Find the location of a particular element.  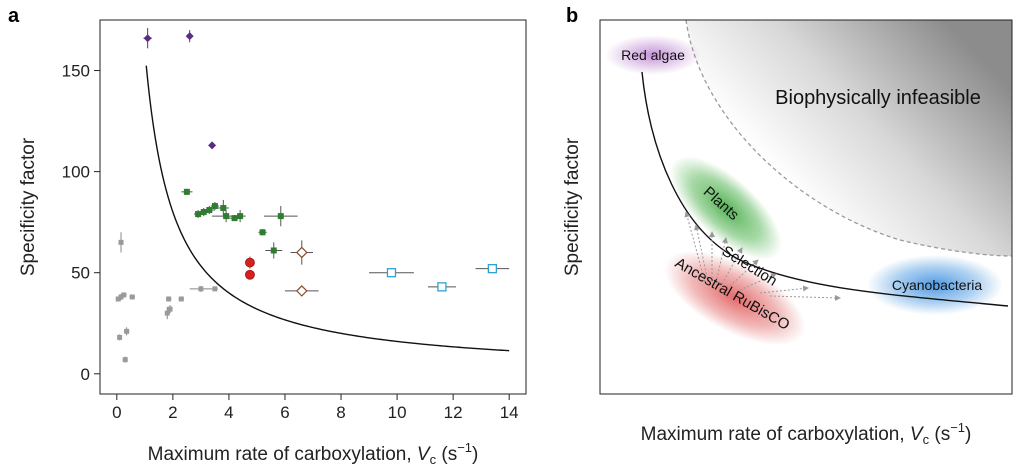

panel-a-xlabel-sub: c is located at coordinates (433, 459).